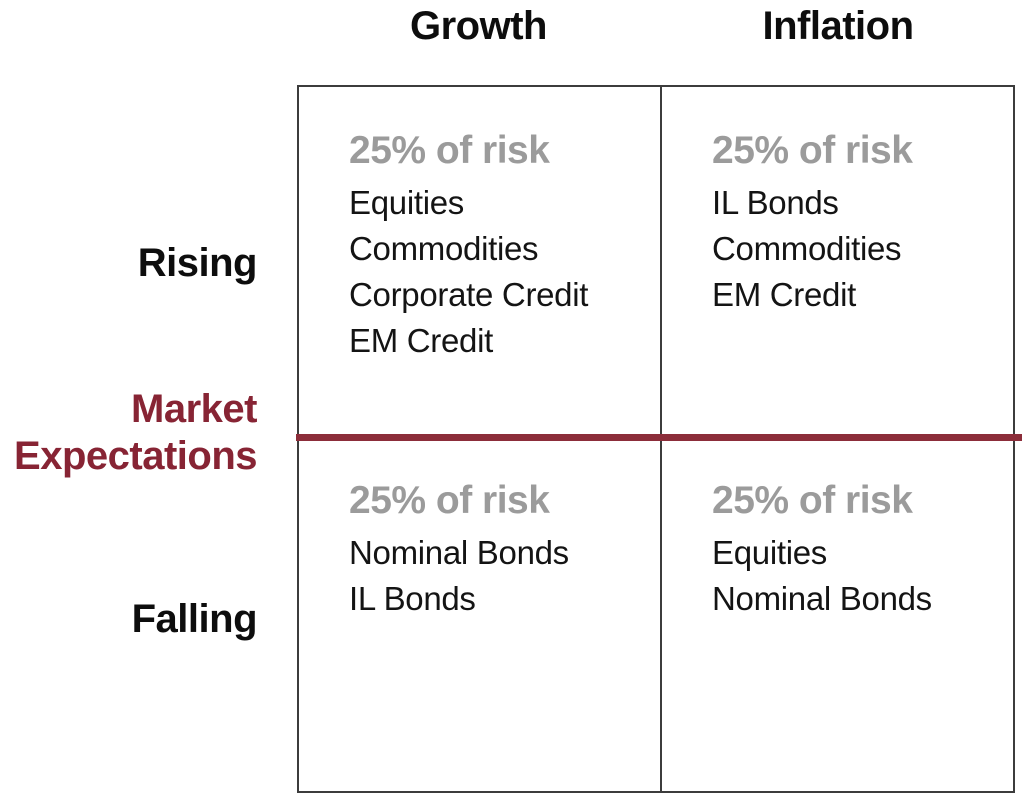 The width and height of the screenshot is (1024, 804). What do you see at coordinates (135, 456) in the screenshot?
I see `axis-label-line2: Expectations` at bounding box center [135, 456].